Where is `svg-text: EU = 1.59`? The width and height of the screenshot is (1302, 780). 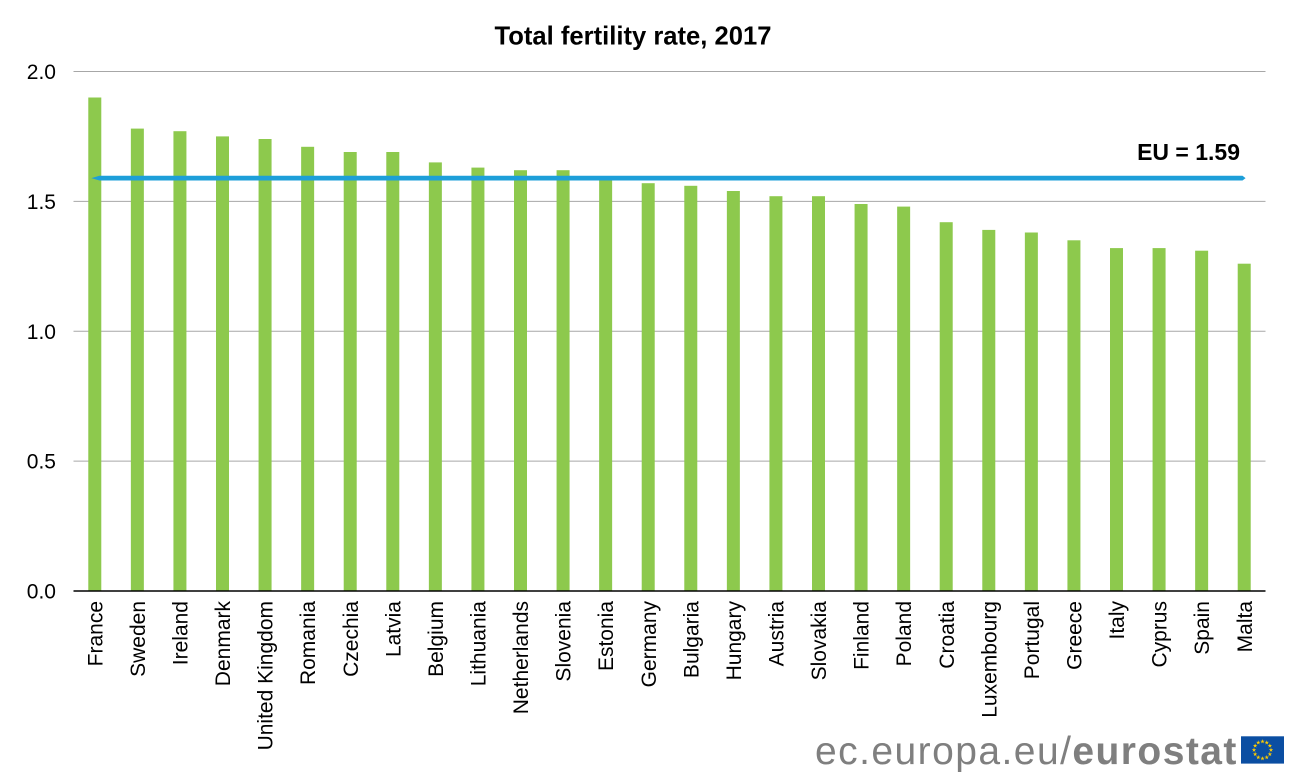
svg-text: EU = 1.59 is located at coordinates (1188, 152).